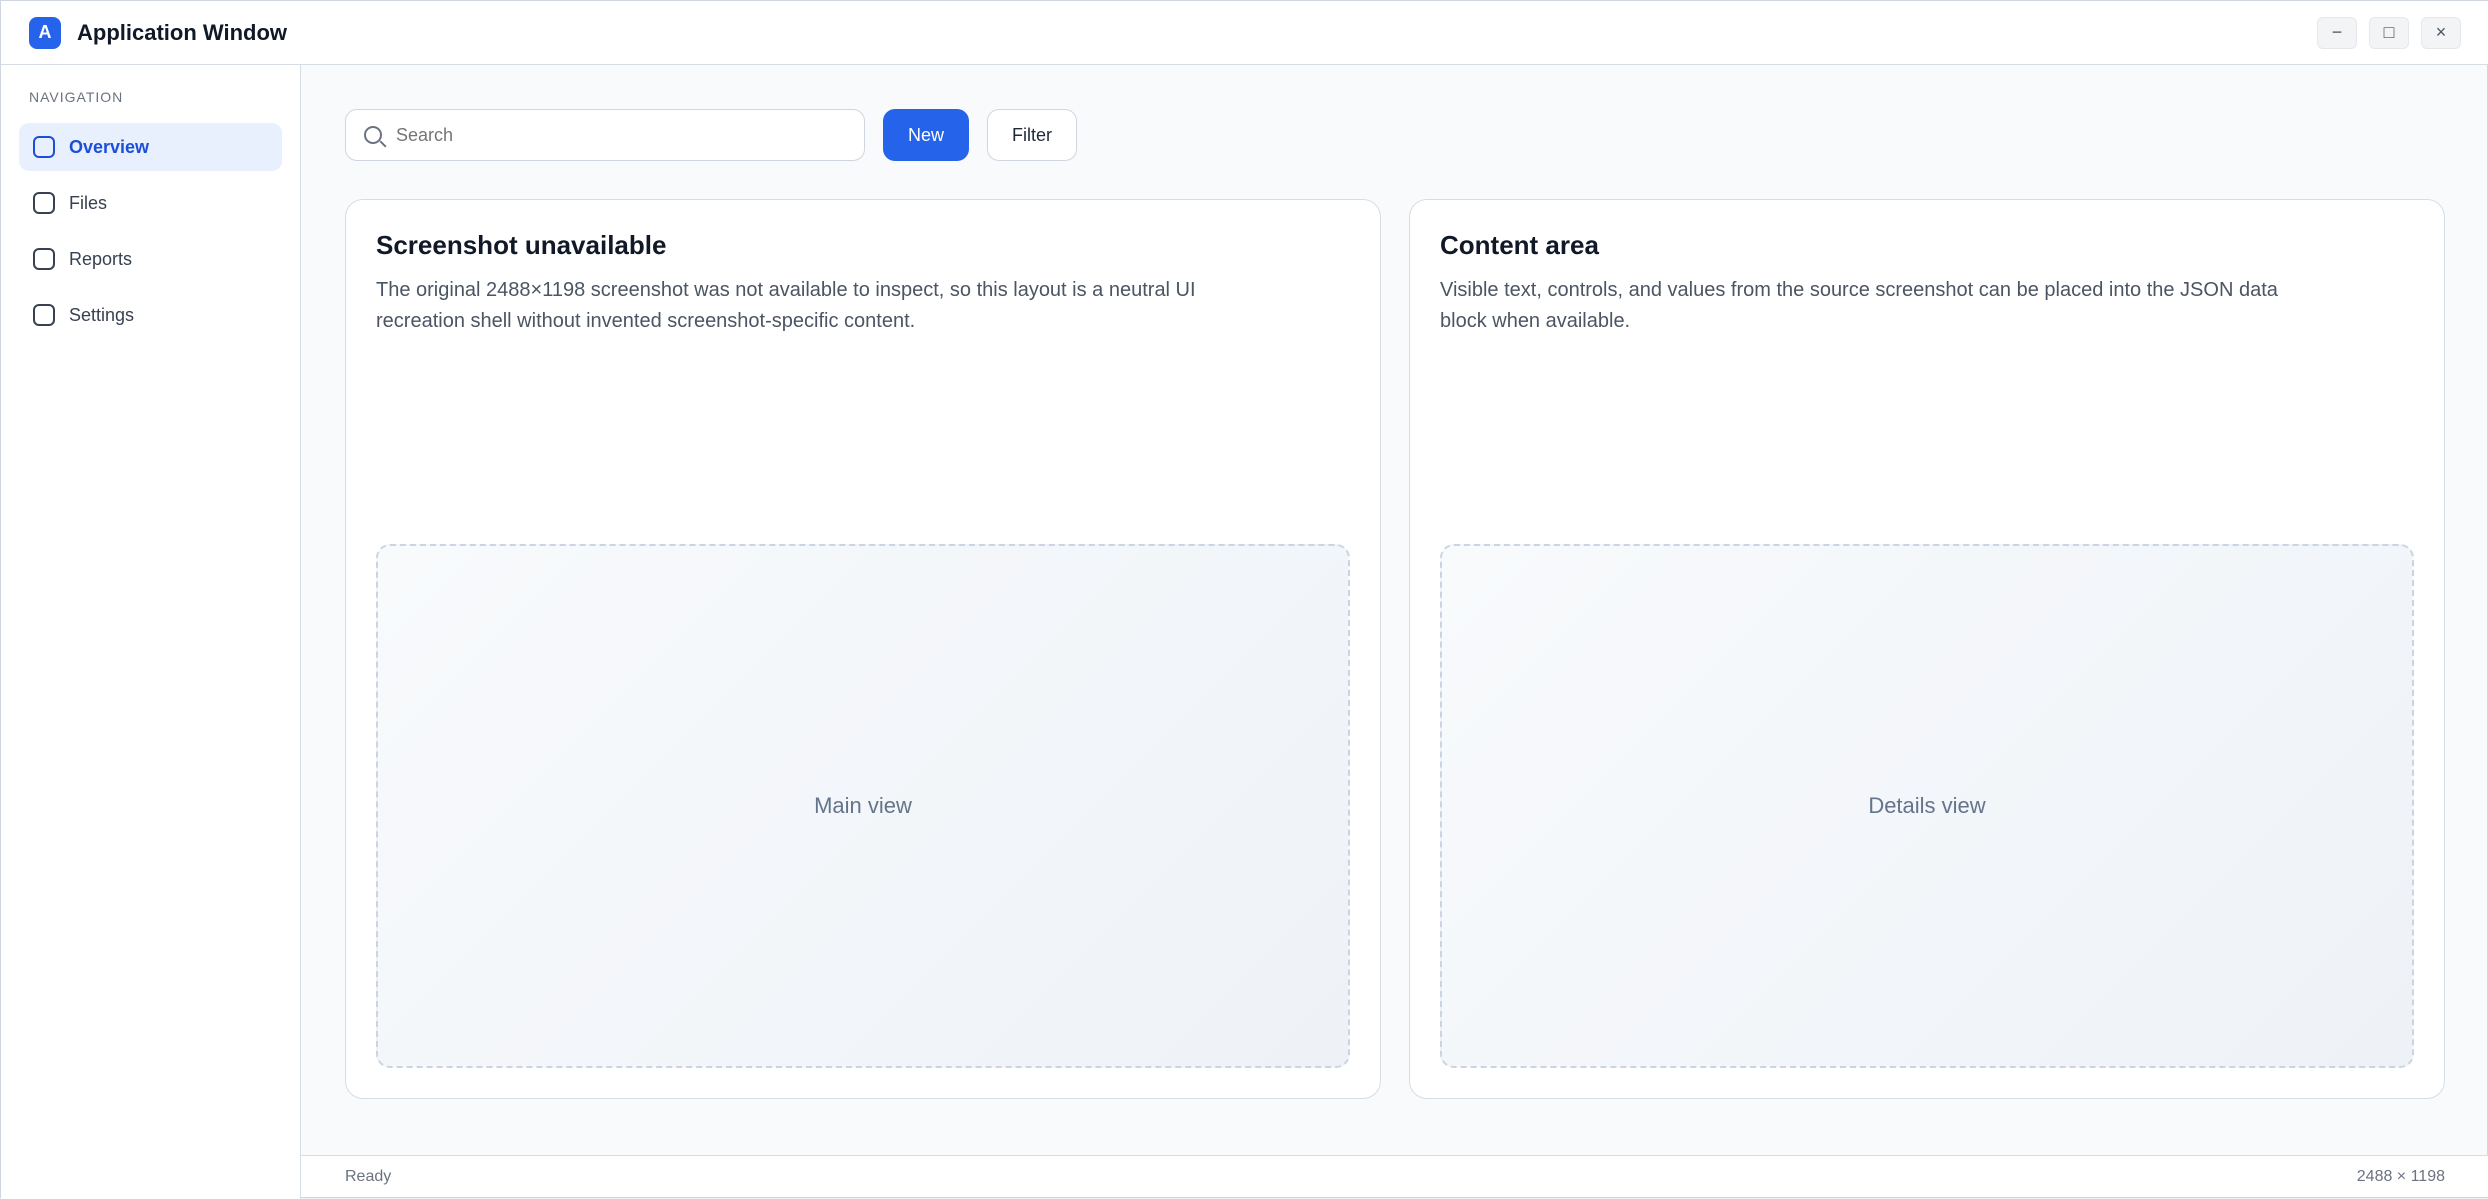  I want to click on search-box, so click(605, 135).